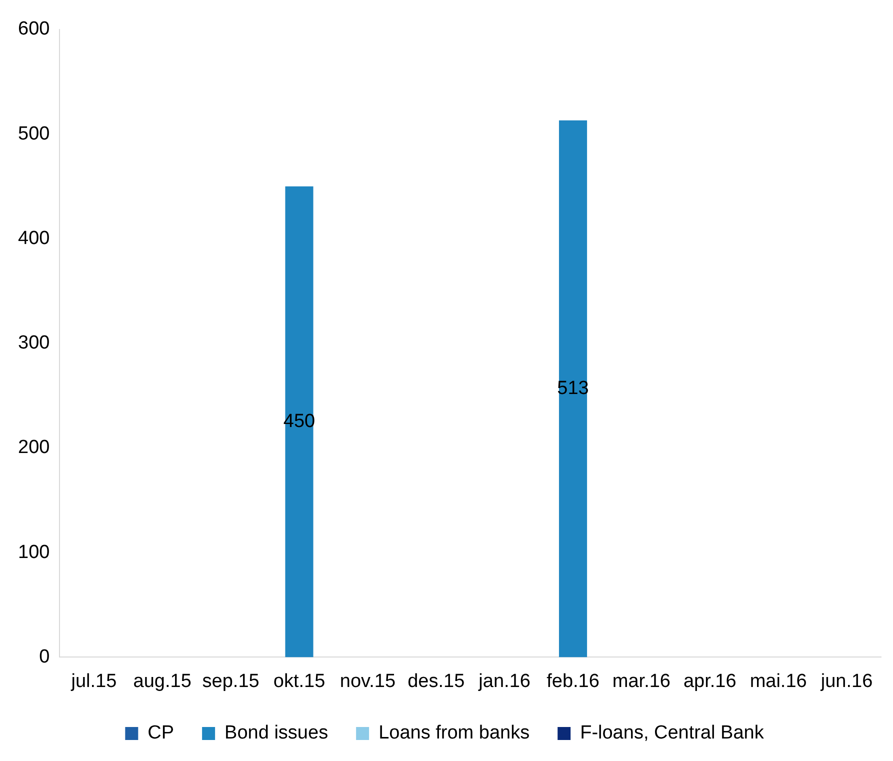 The width and height of the screenshot is (893, 761). What do you see at coordinates (162, 681) in the screenshot?
I see `x-tick-label: aug.15` at bounding box center [162, 681].